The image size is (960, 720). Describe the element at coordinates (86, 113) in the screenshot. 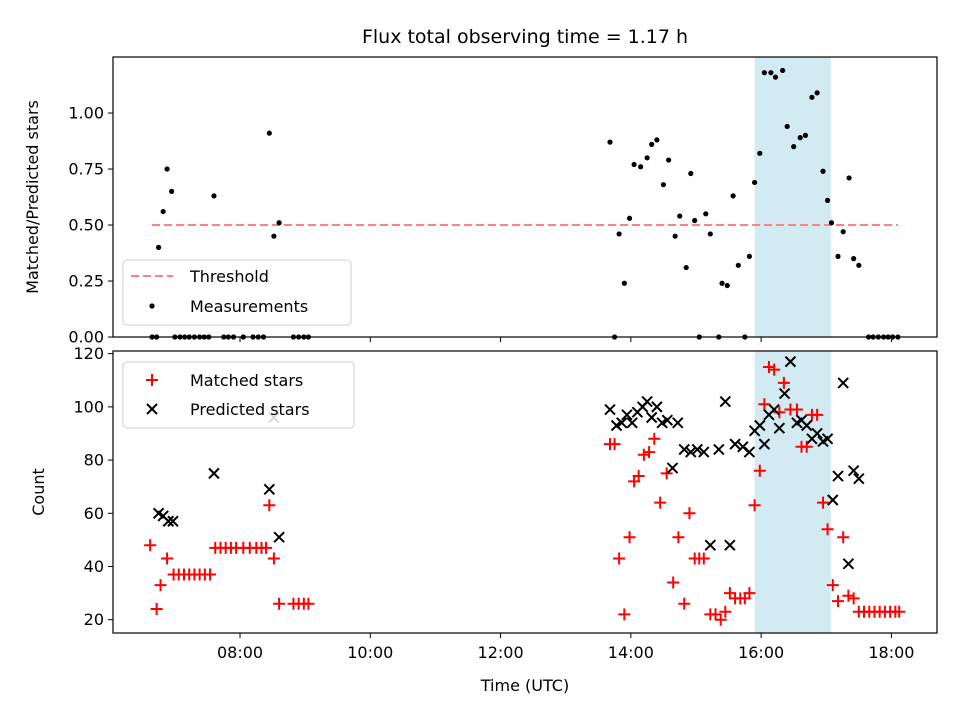

I see `top-y-tick-label: 1.00` at that location.